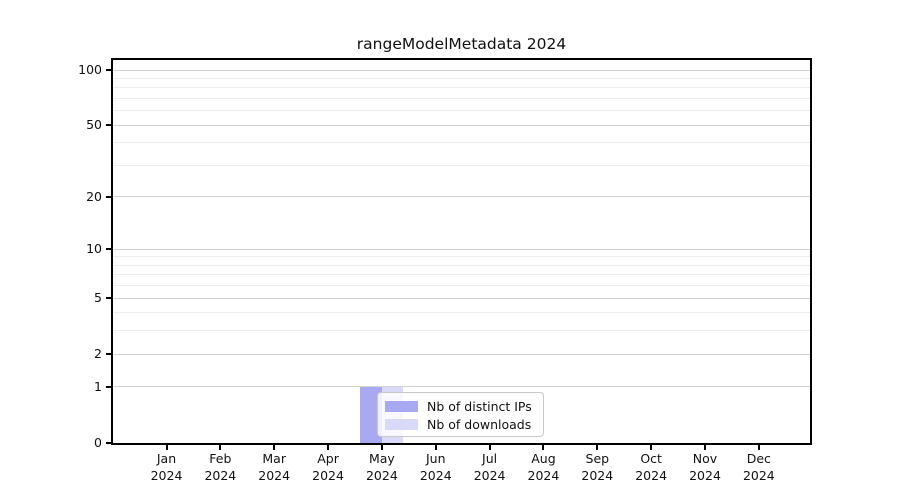 The width and height of the screenshot is (900, 500). I want to click on x-tick-label: Oct 2024, so click(651, 467).